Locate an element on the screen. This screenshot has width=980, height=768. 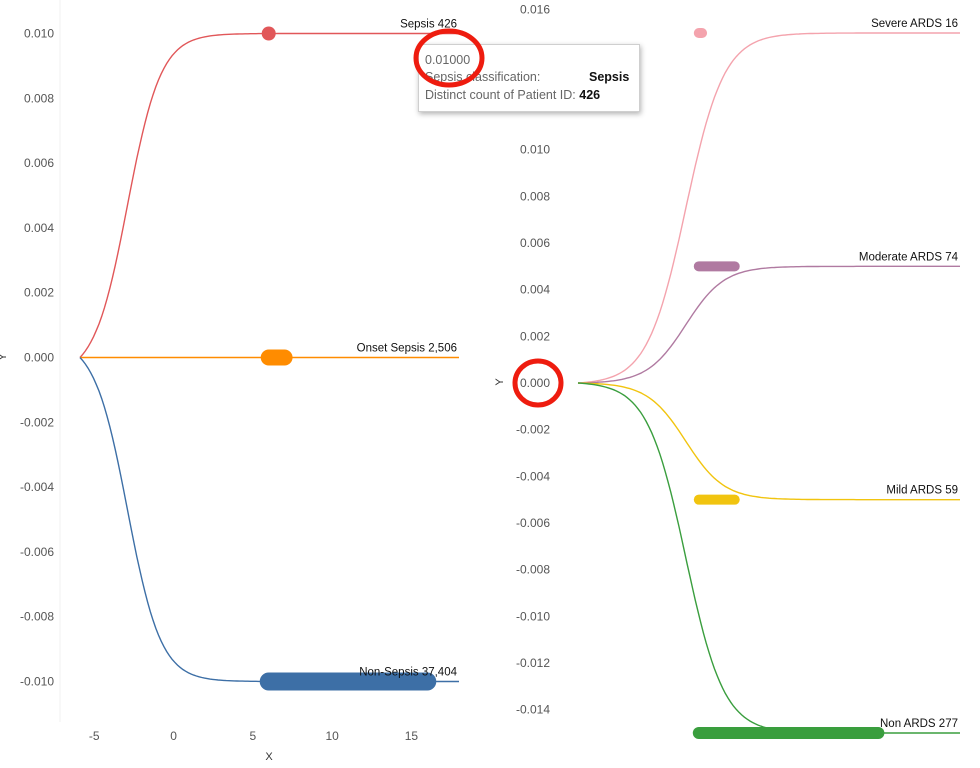
tooltip-row-count: Distinct count of Patient ID: 426 is located at coordinates (512, 95).